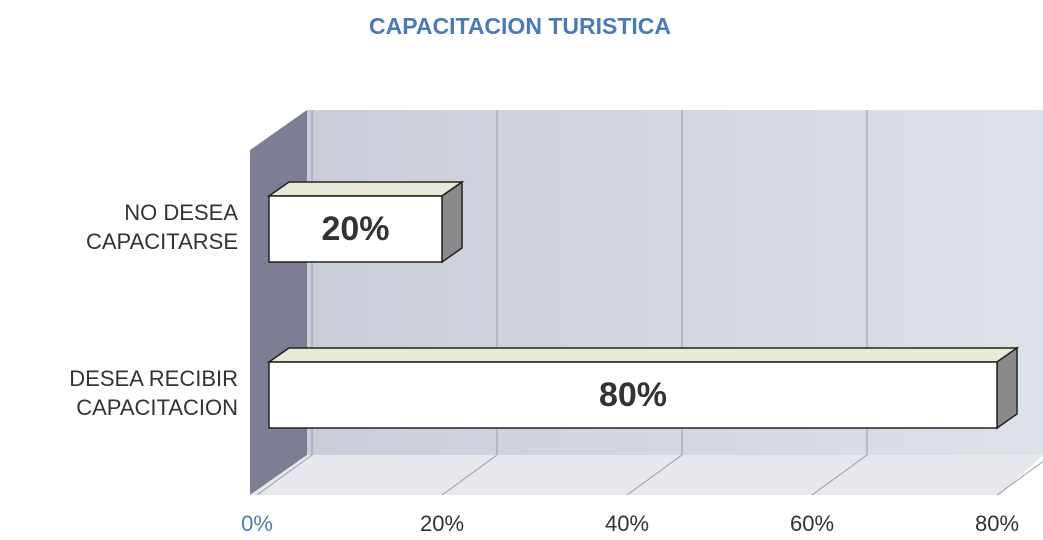 Image resolution: width=1043 pixels, height=540 pixels. I want to click on x-tick-label: 40%, so click(627, 523).